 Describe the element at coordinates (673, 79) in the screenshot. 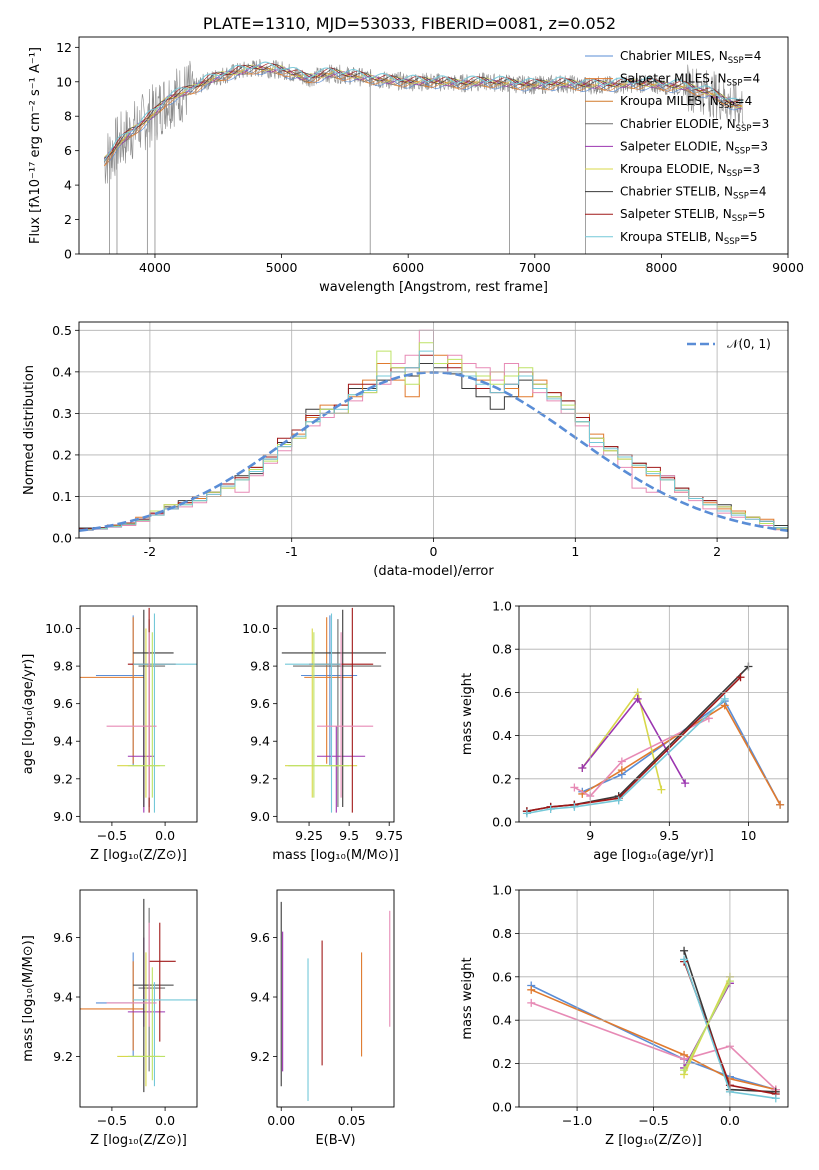

I see `legend-label-text: Salpeter MILES, N` at that location.